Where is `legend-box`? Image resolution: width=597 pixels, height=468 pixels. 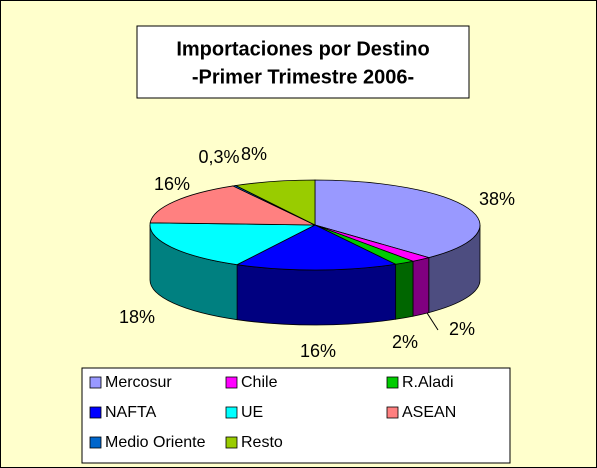 legend-box is located at coordinates (296, 415).